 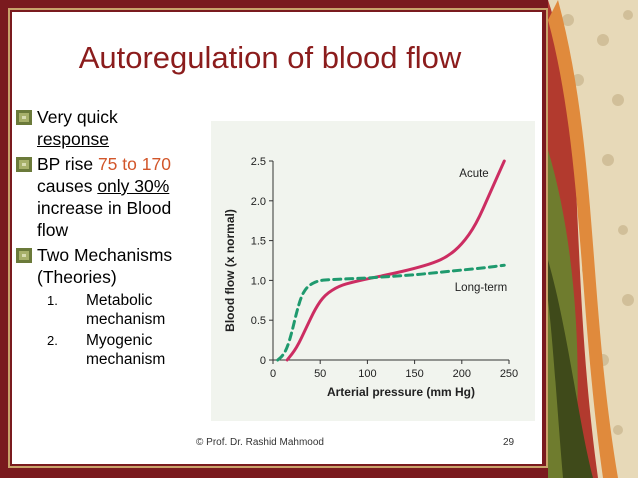 What do you see at coordinates (273, 374) in the screenshot?
I see `x-tick-label: 0` at bounding box center [273, 374].